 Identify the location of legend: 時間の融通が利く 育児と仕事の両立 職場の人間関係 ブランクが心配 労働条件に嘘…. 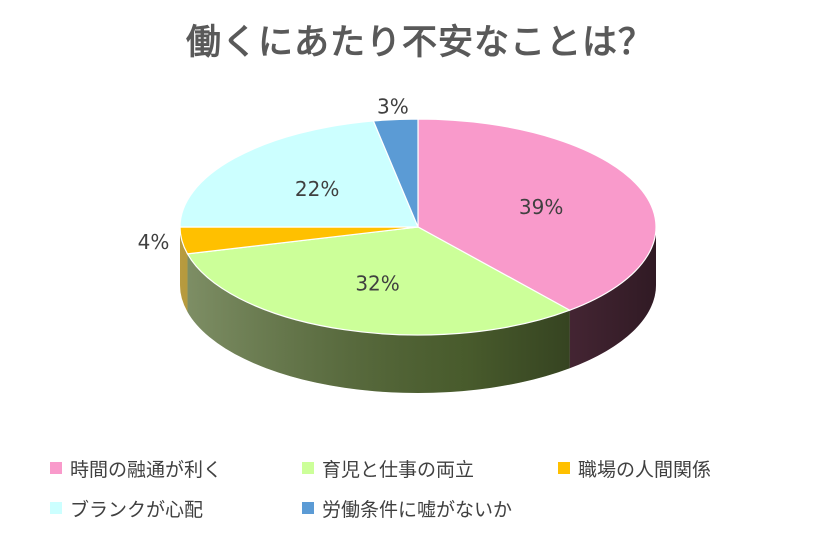
(430, 488).